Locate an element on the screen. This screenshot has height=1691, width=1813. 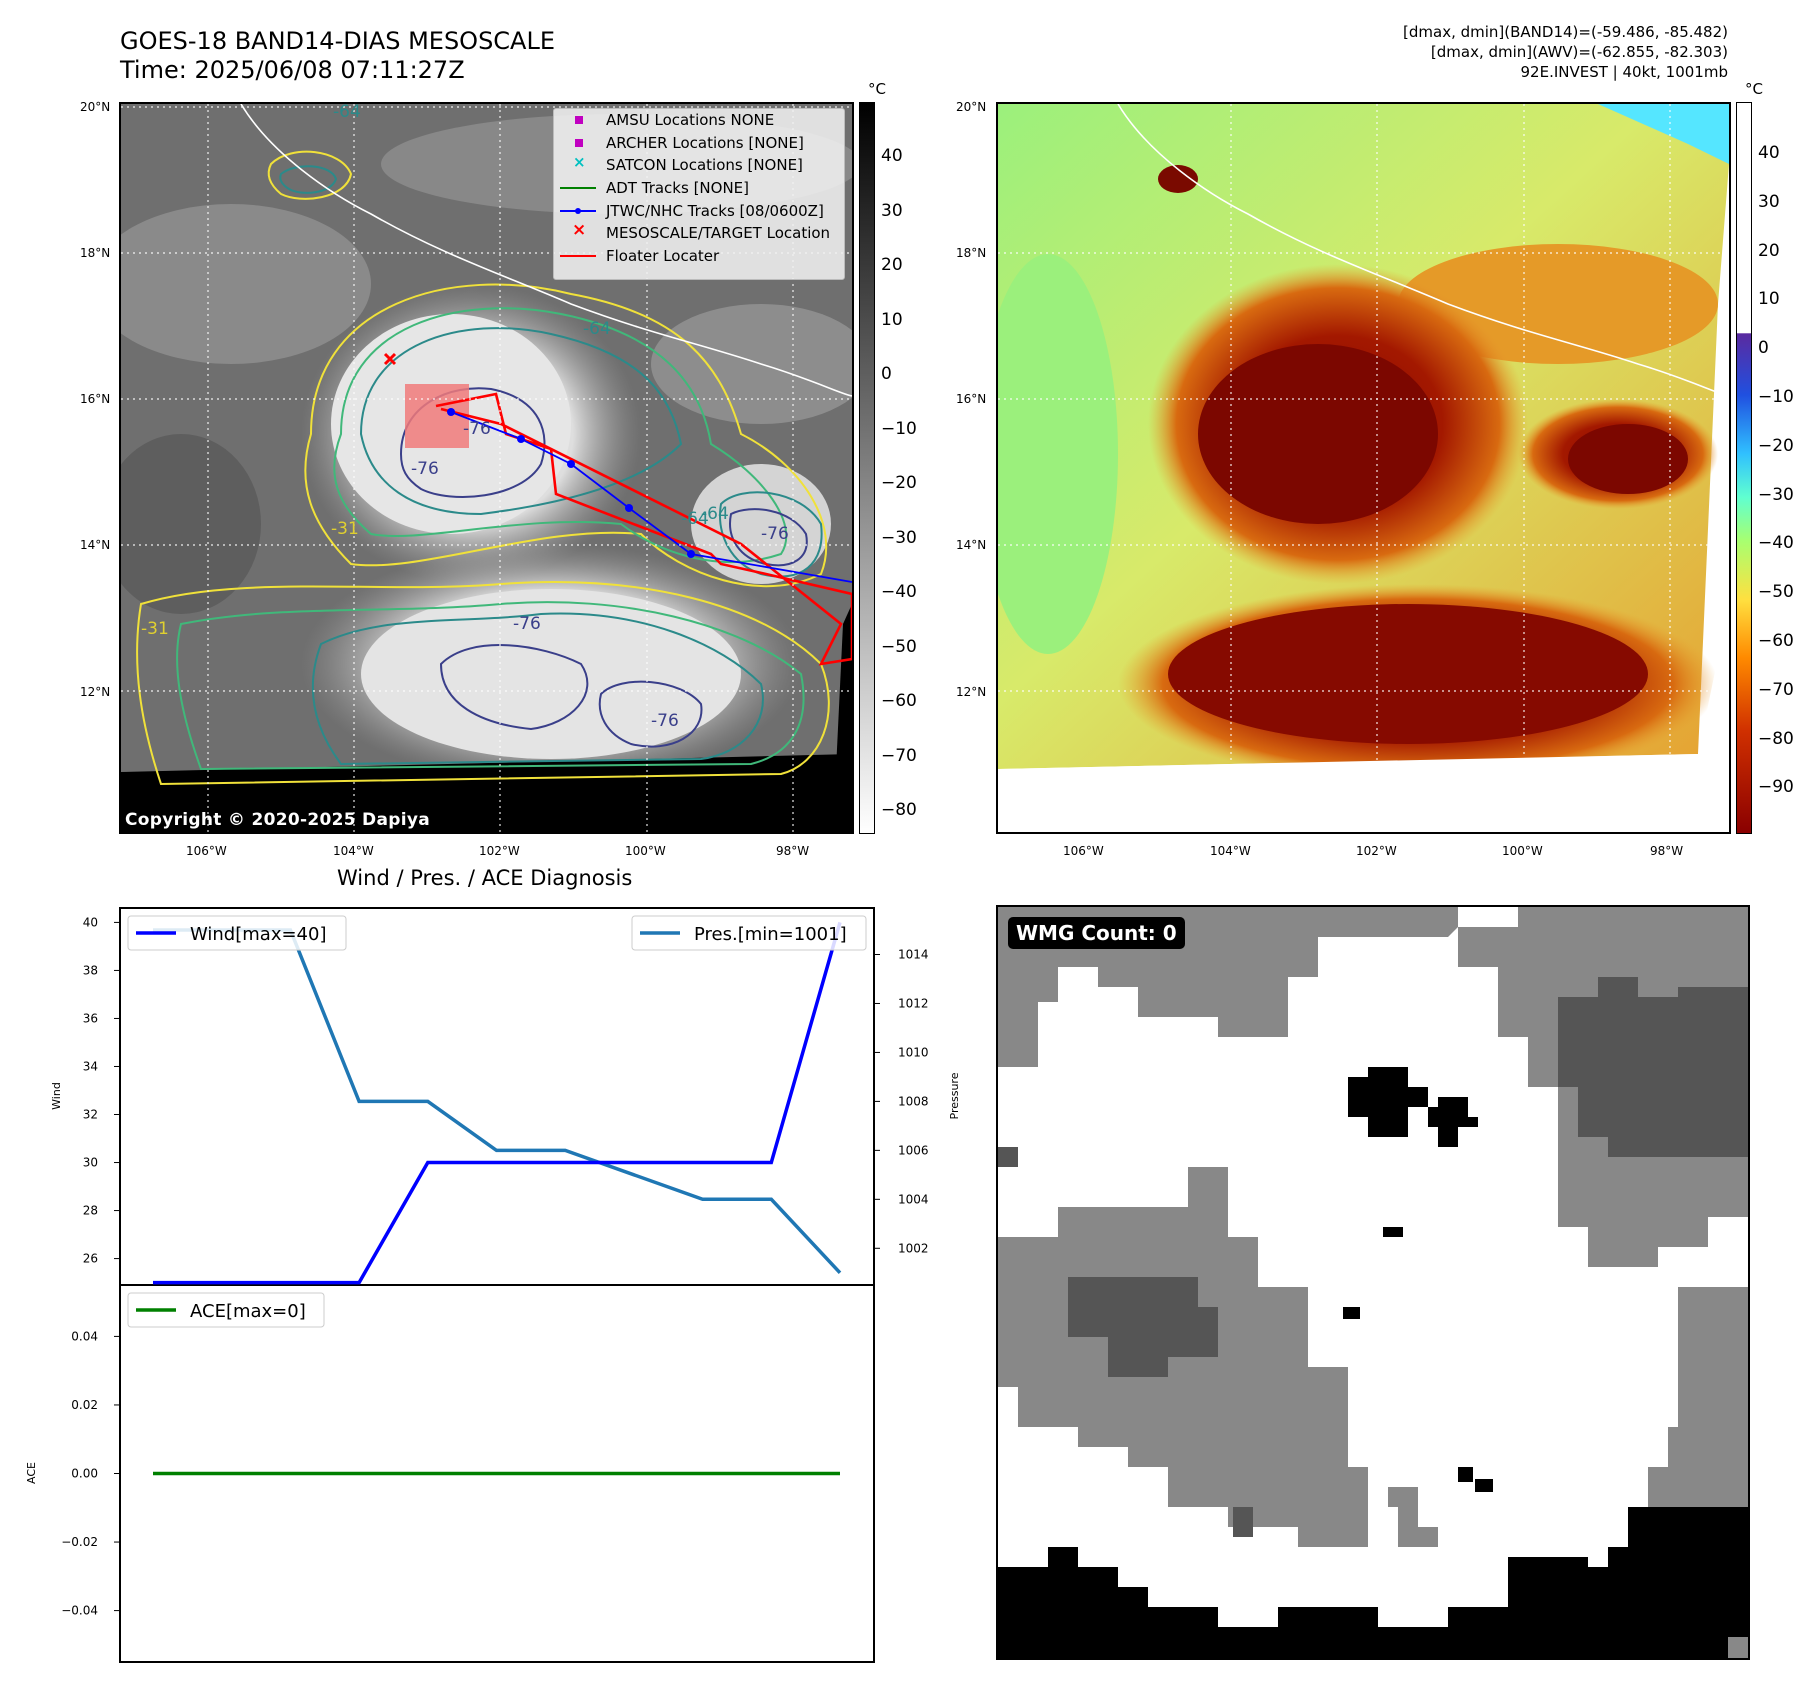
awv-colorbar is located at coordinates (1744, 468).